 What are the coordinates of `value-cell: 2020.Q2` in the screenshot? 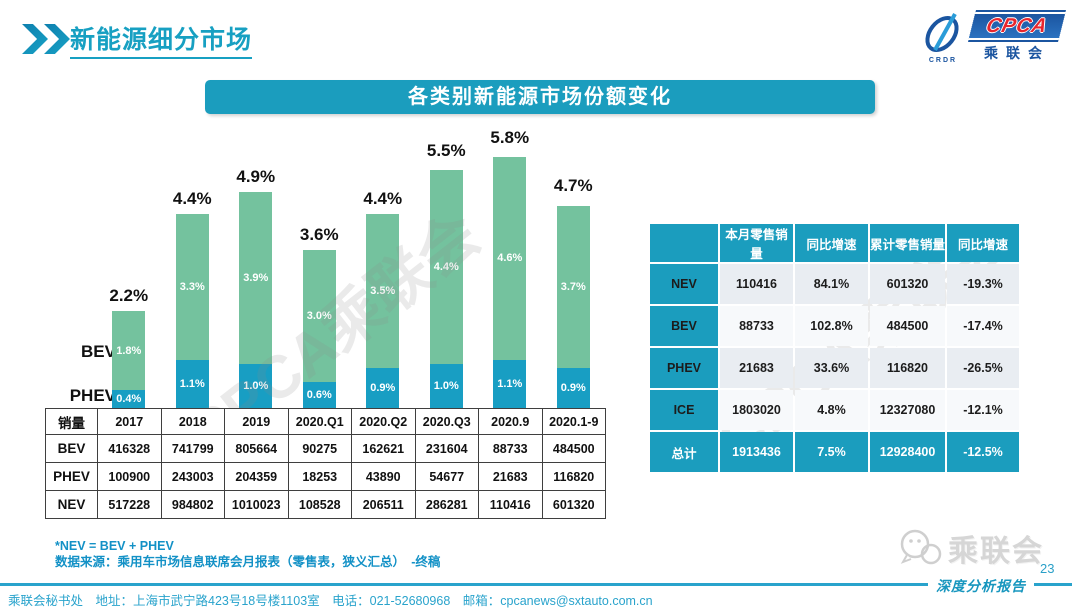 It's located at (383, 421).